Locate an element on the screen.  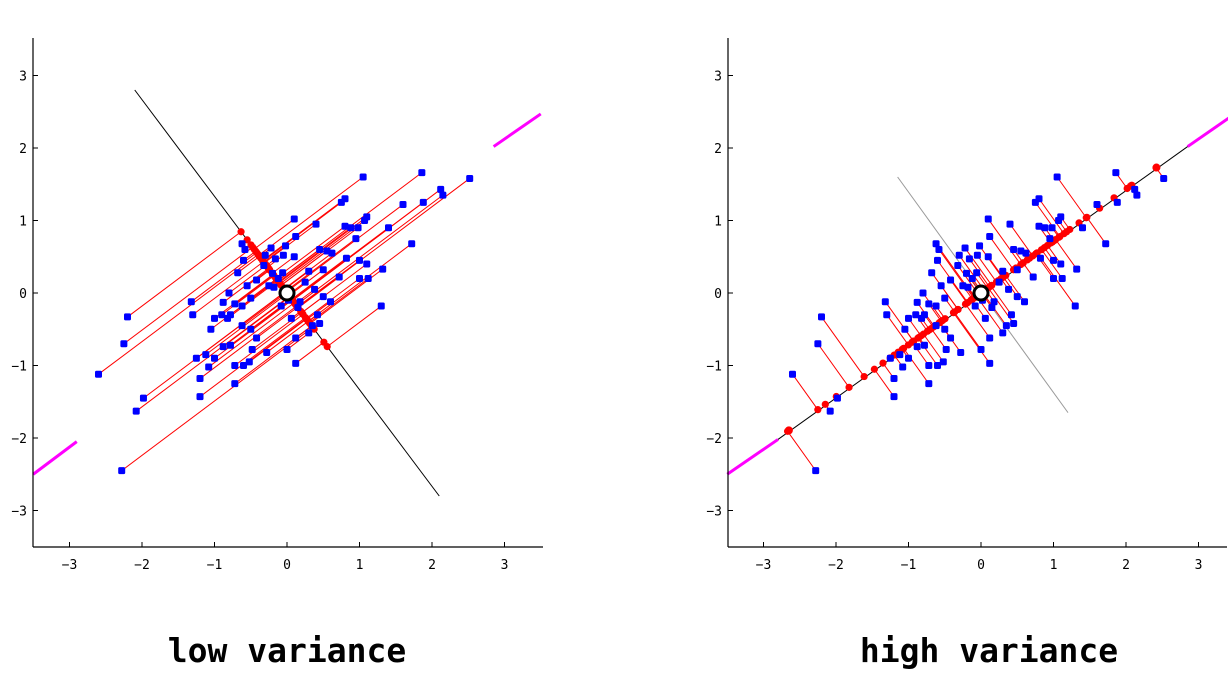
data-points-low is located at coordinates (284, 322).